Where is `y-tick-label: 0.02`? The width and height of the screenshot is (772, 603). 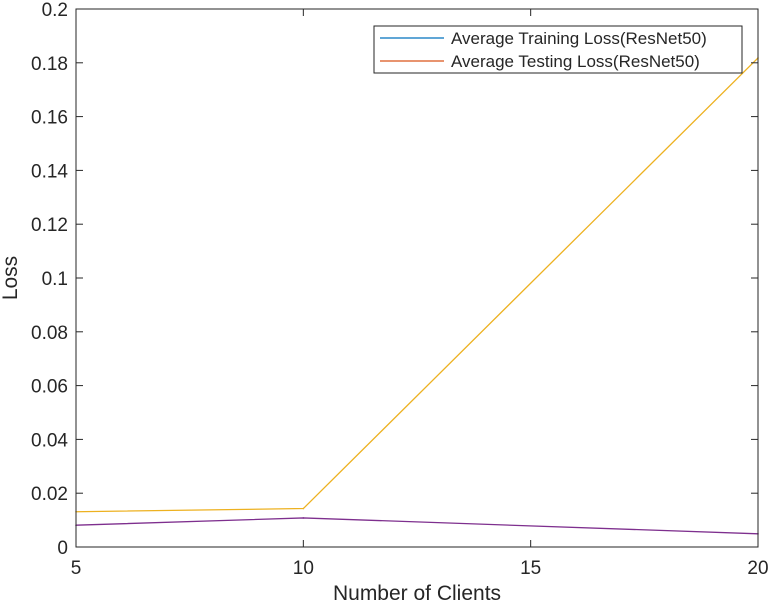 y-tick-label: 0.02 is located at coordinates (49, 494).